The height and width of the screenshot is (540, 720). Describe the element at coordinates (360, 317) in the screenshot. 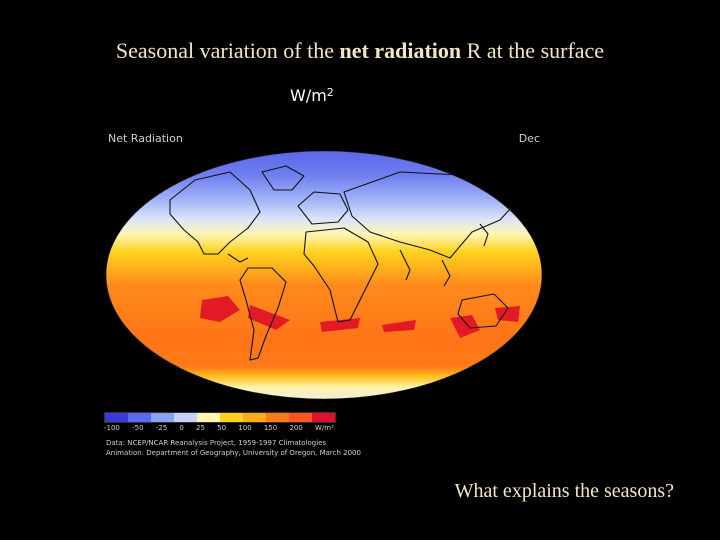

I see `high-radiation-patches` at that location.